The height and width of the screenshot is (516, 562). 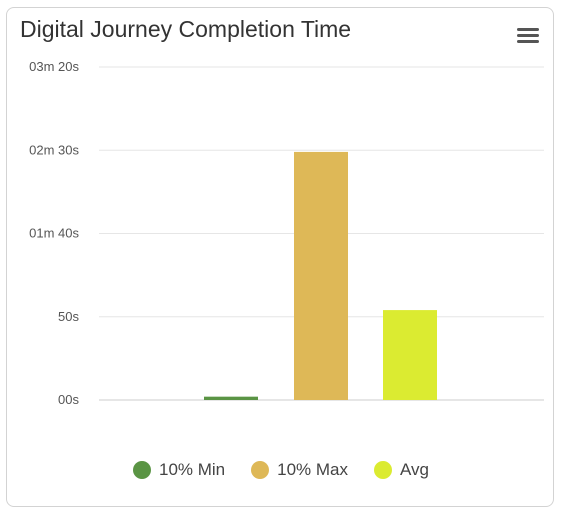 I want to click on legend-item: 10% Max, so click(x=299, y=470).